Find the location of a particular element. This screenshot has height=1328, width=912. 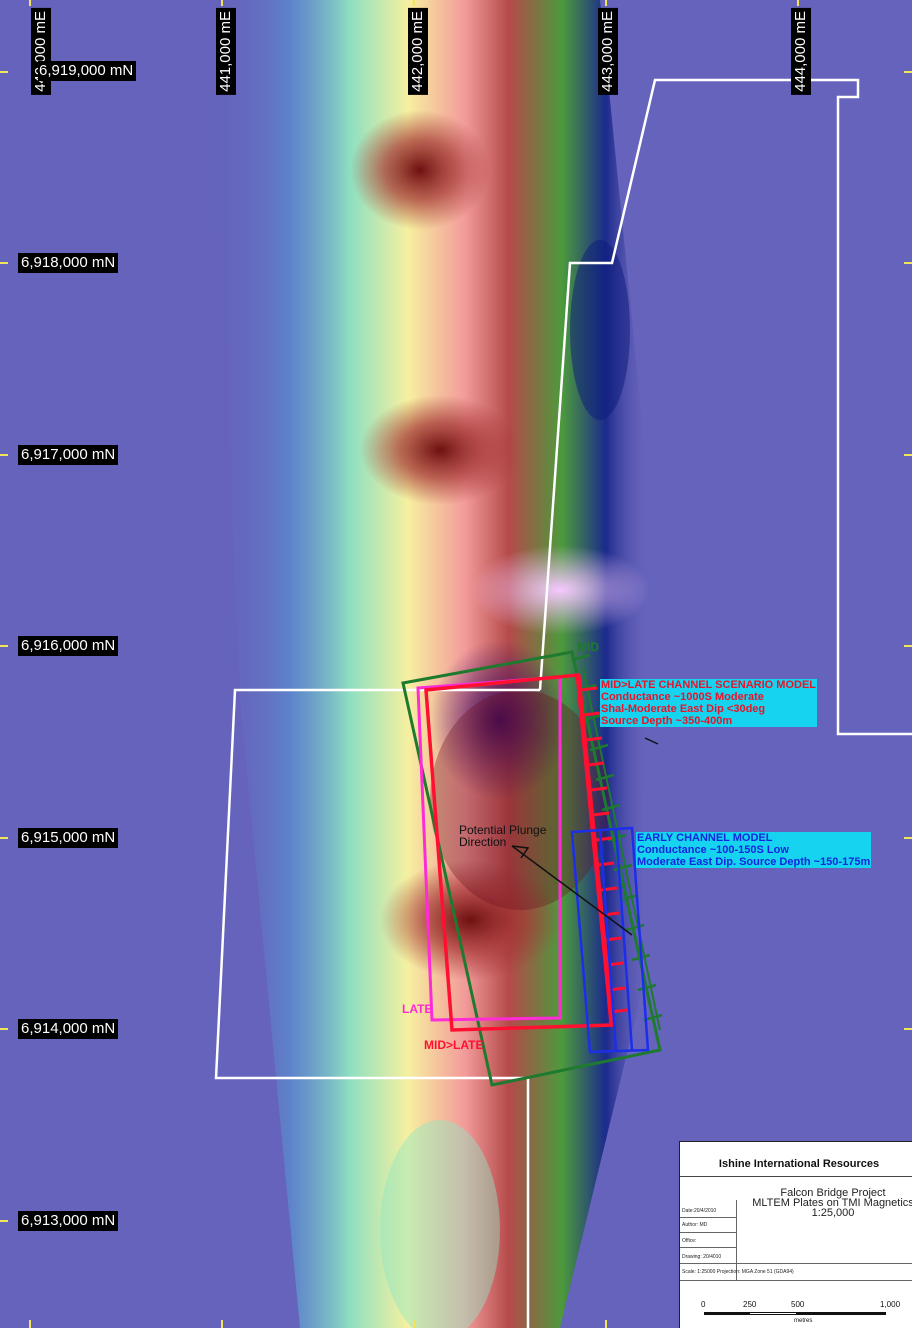

mid-plate is located at coordinates (531, 868).